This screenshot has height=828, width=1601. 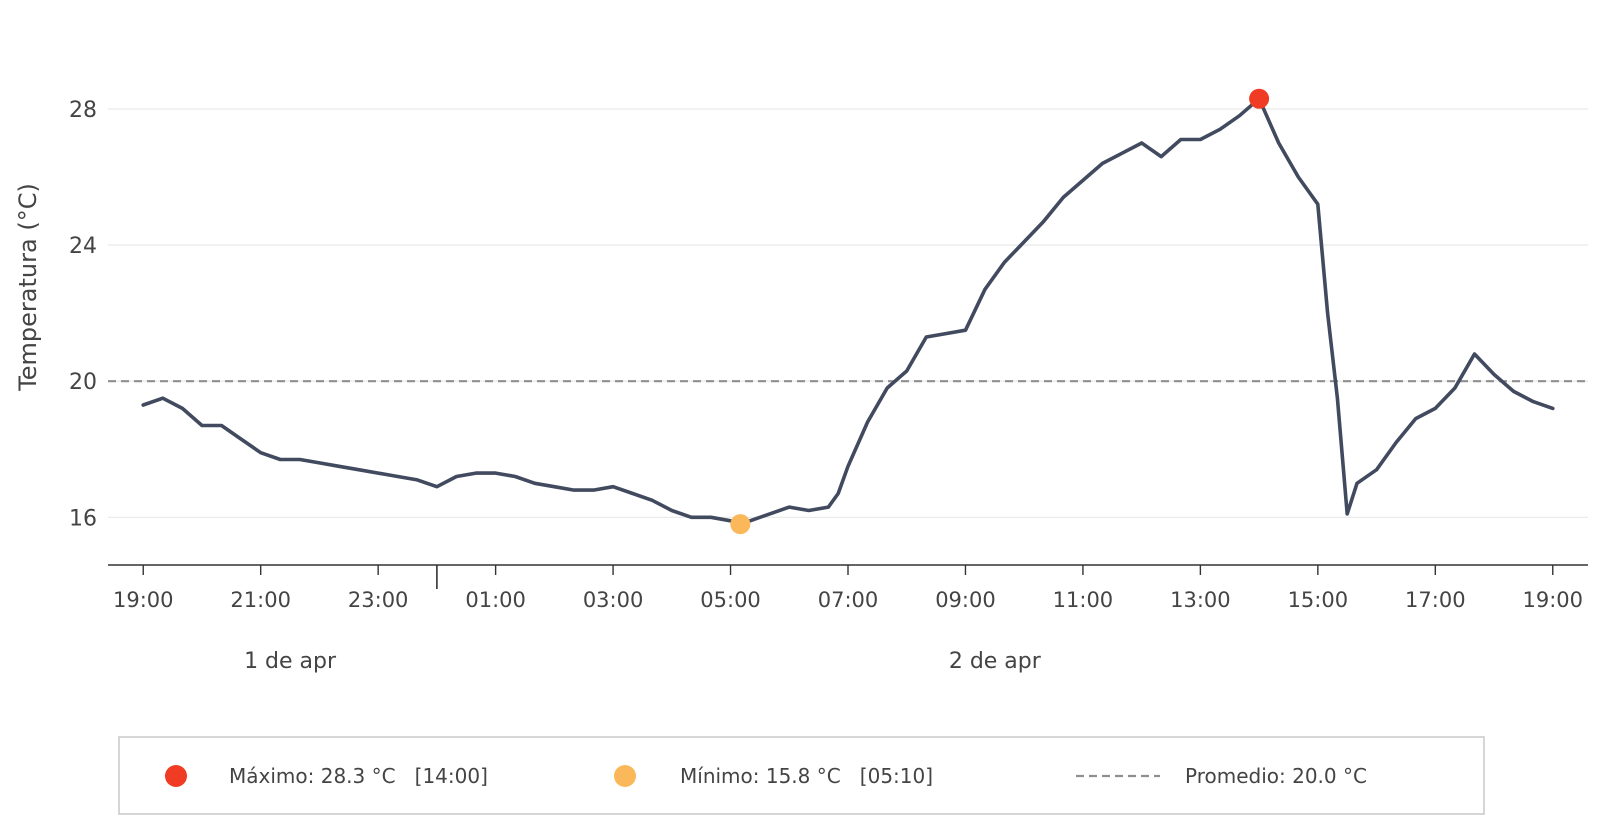 I want to click on x-tick-label: 17:00, so click(x=1435, y=600).